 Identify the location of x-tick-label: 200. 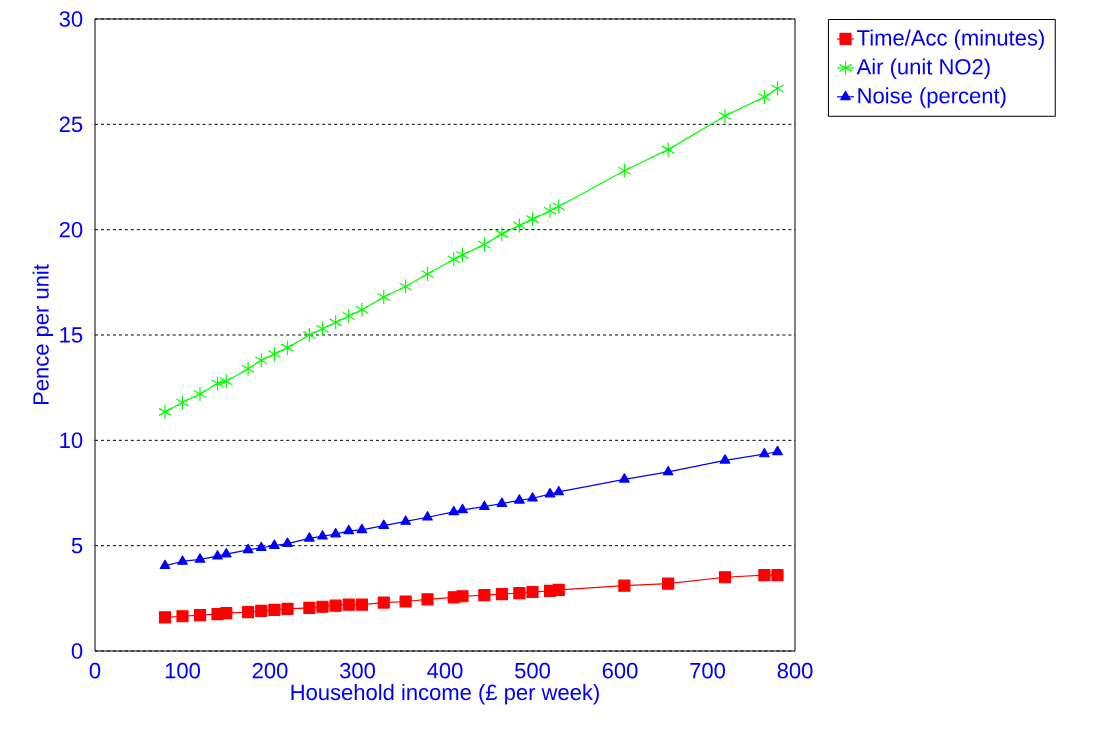
(270, 670).